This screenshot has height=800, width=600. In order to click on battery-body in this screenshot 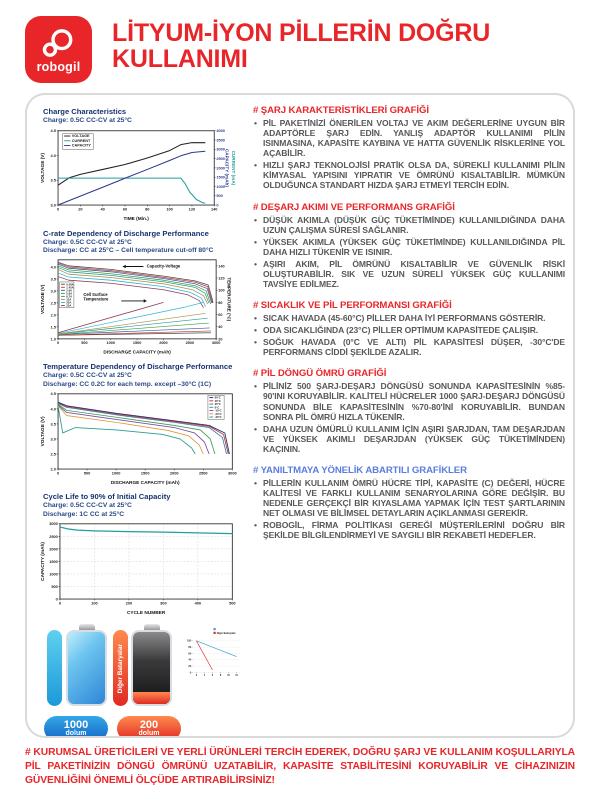, I will do `click(86, 668)`.